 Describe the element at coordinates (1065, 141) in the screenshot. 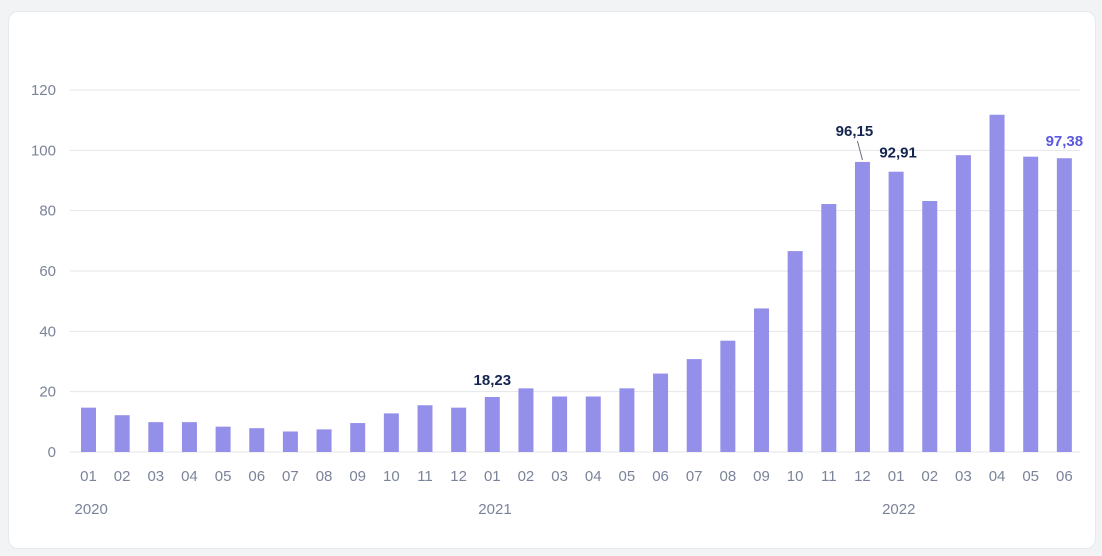

I see `data-label: 97,38` at that location.